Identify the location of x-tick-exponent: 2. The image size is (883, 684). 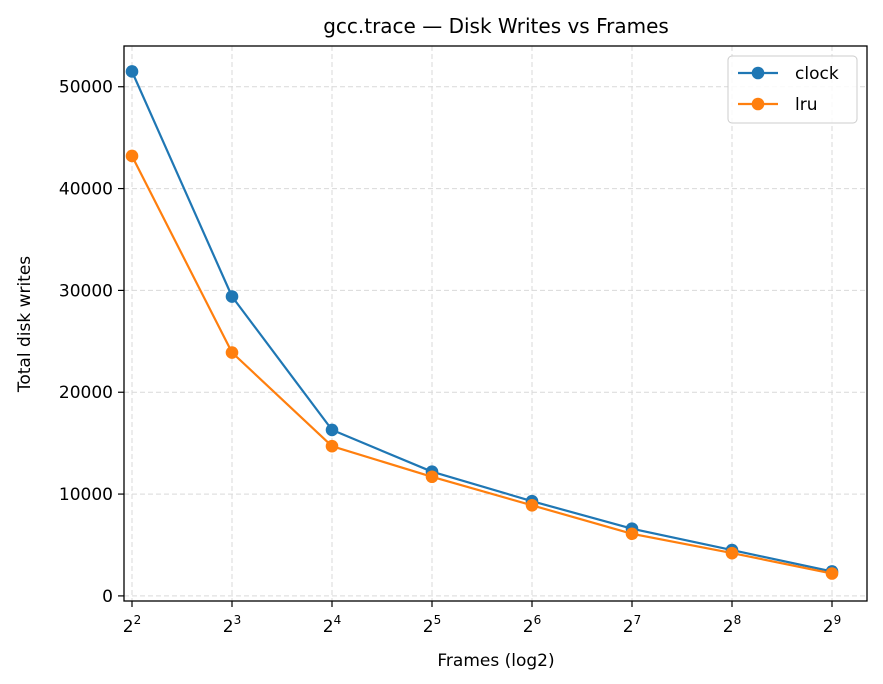
(138, 620).